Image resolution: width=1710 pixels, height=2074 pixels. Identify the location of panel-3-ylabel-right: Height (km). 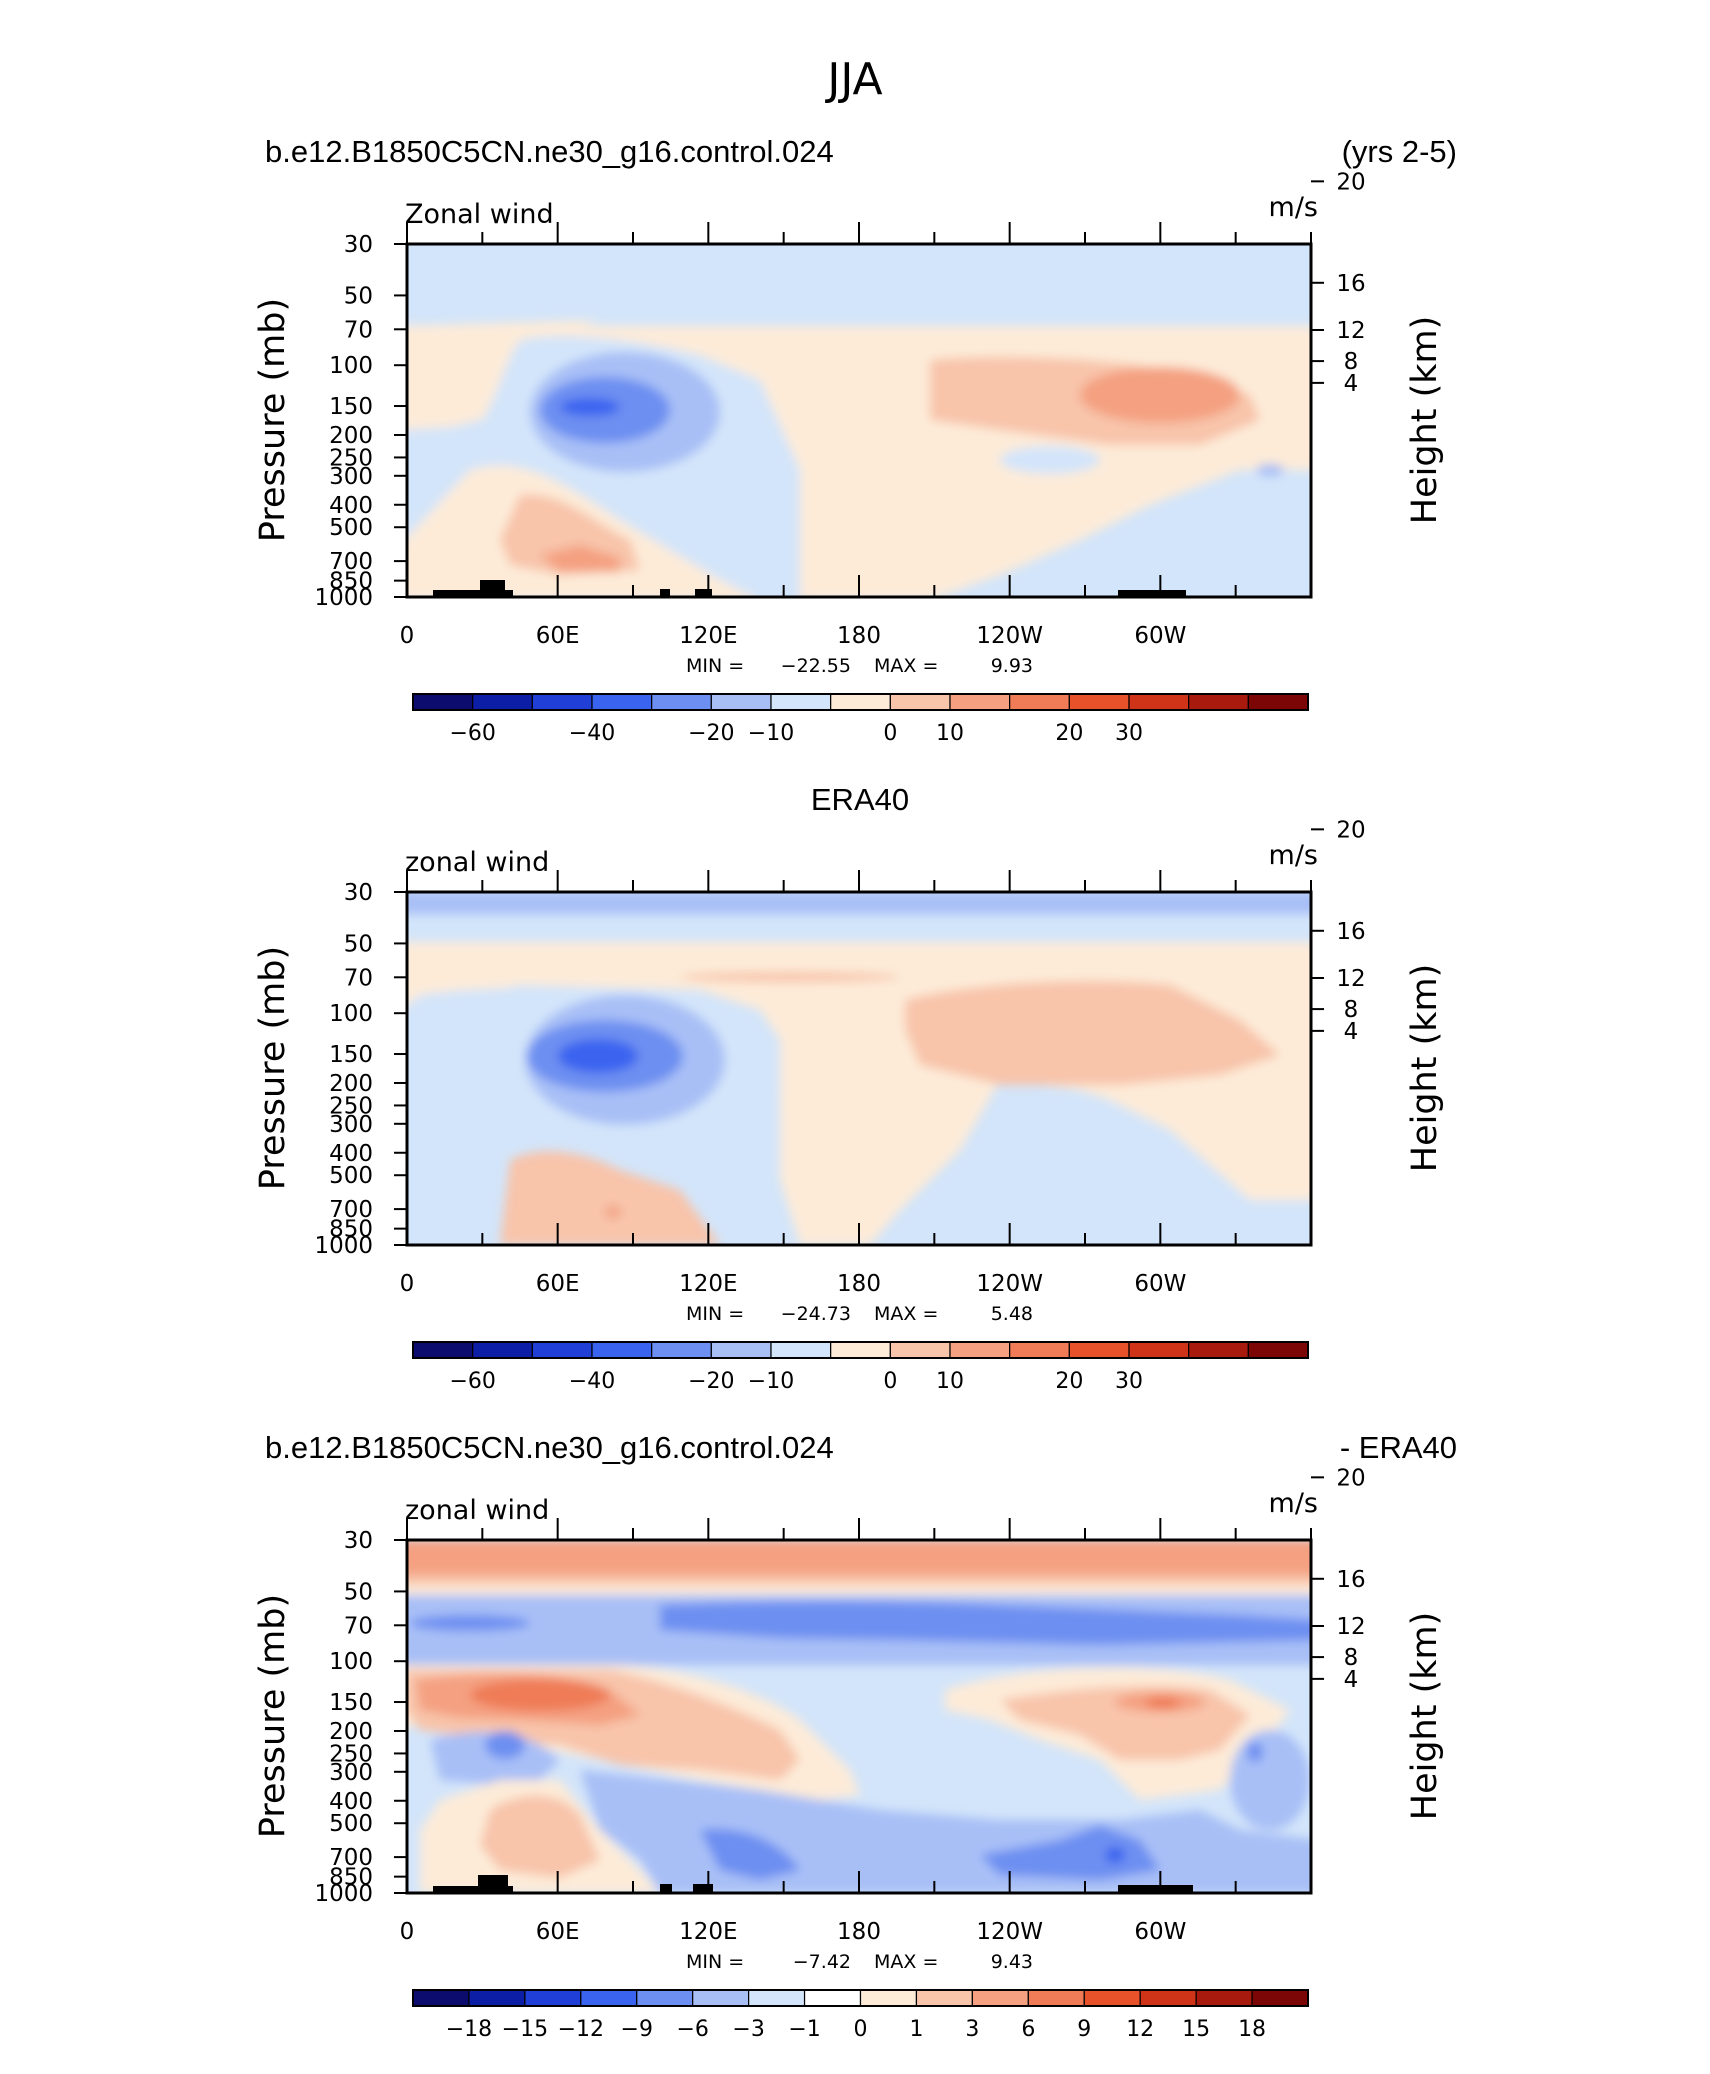
(1425, 1716).